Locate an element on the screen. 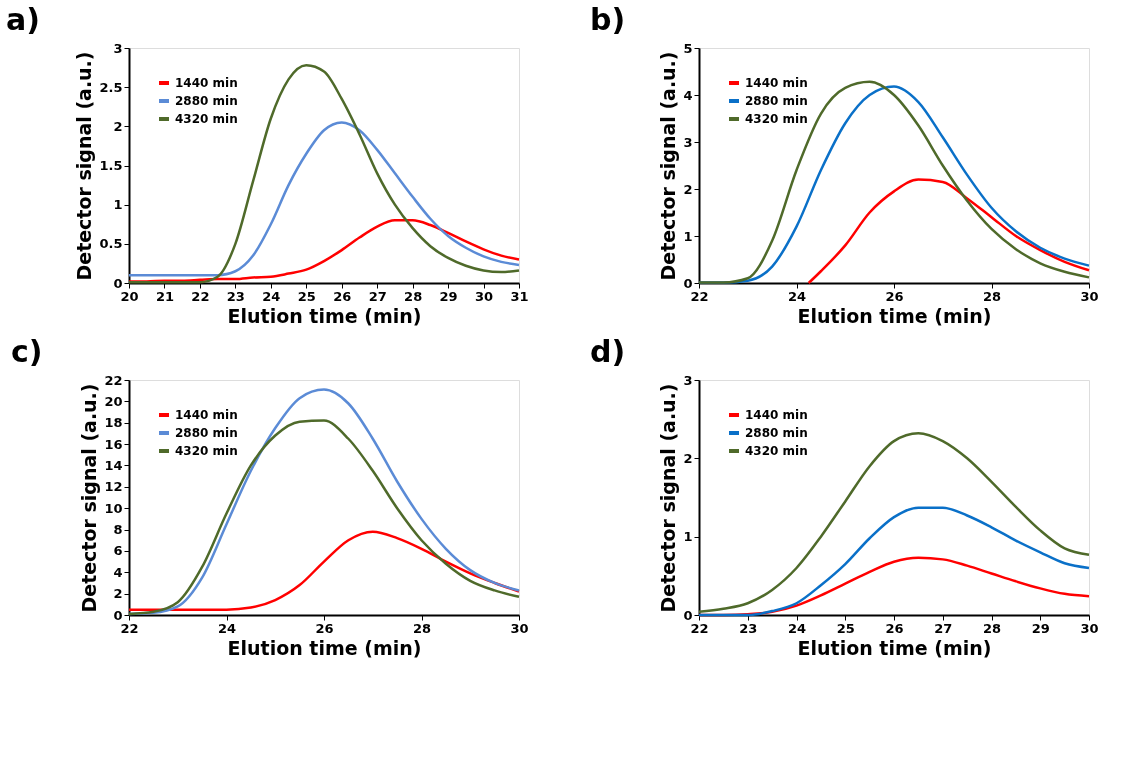 This screenshot has width=1131, height=776. x-tick-label: 21 is located at coordinates (164, 296).